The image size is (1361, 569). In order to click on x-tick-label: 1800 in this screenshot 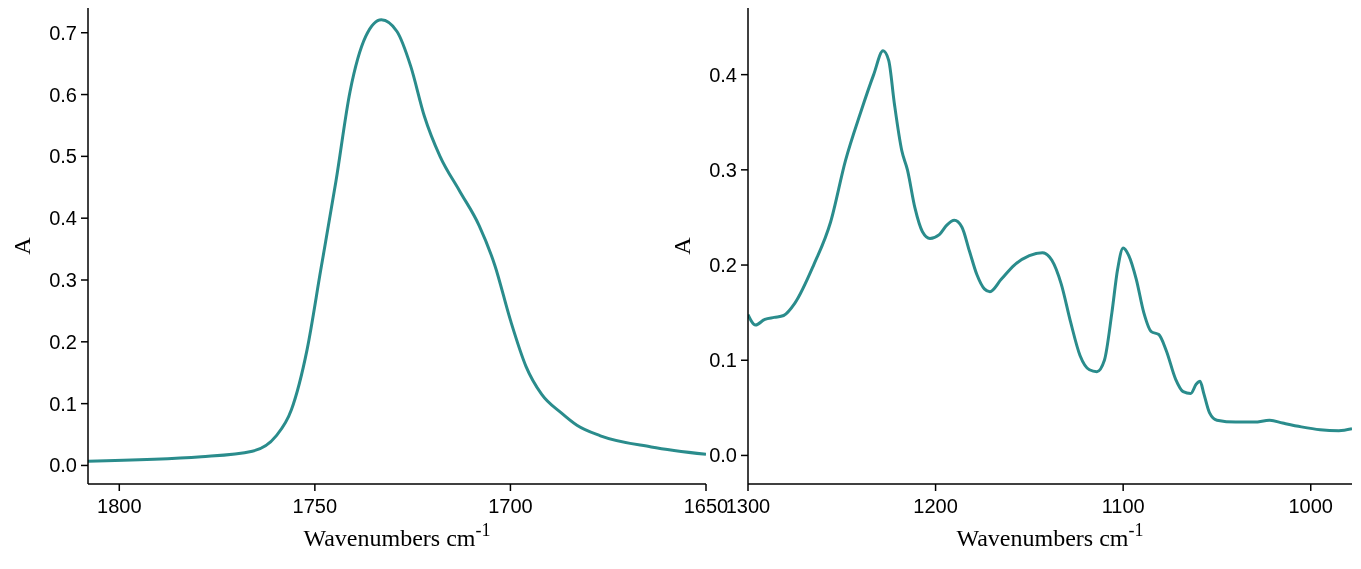, I will do `click(119, 506)`.